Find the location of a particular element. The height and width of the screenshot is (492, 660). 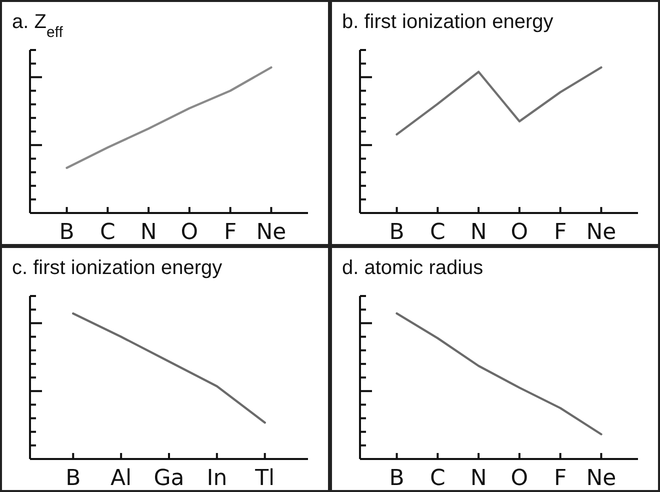

chart-title: d. atomic radius is located at coordinates (413, 268).